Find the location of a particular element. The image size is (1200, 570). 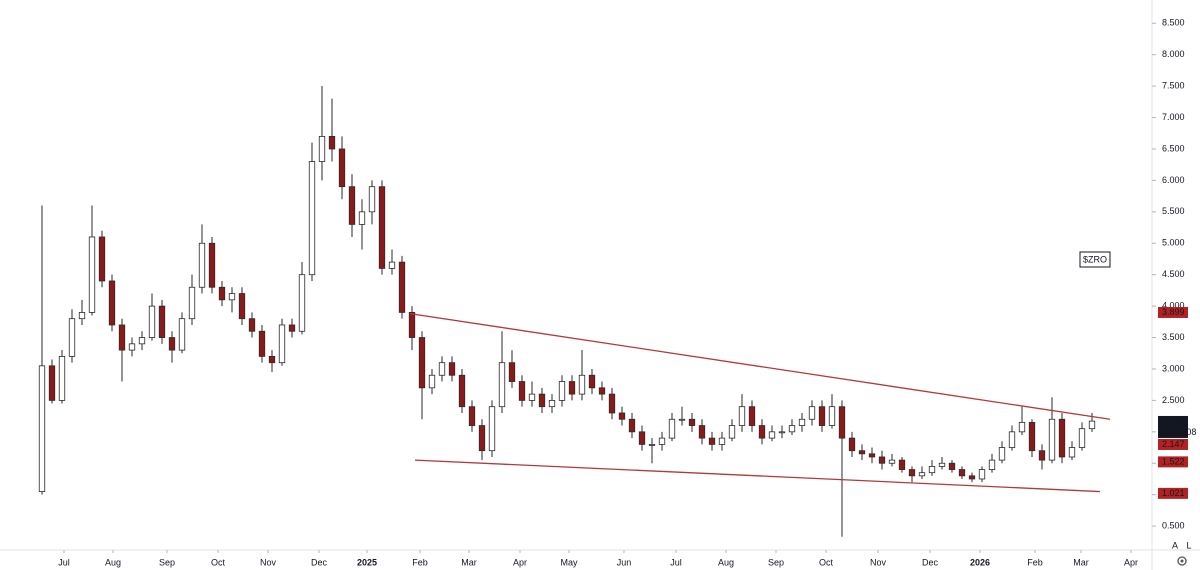

y-tick-label: 6.500 is located at coordinates (1173, 148).